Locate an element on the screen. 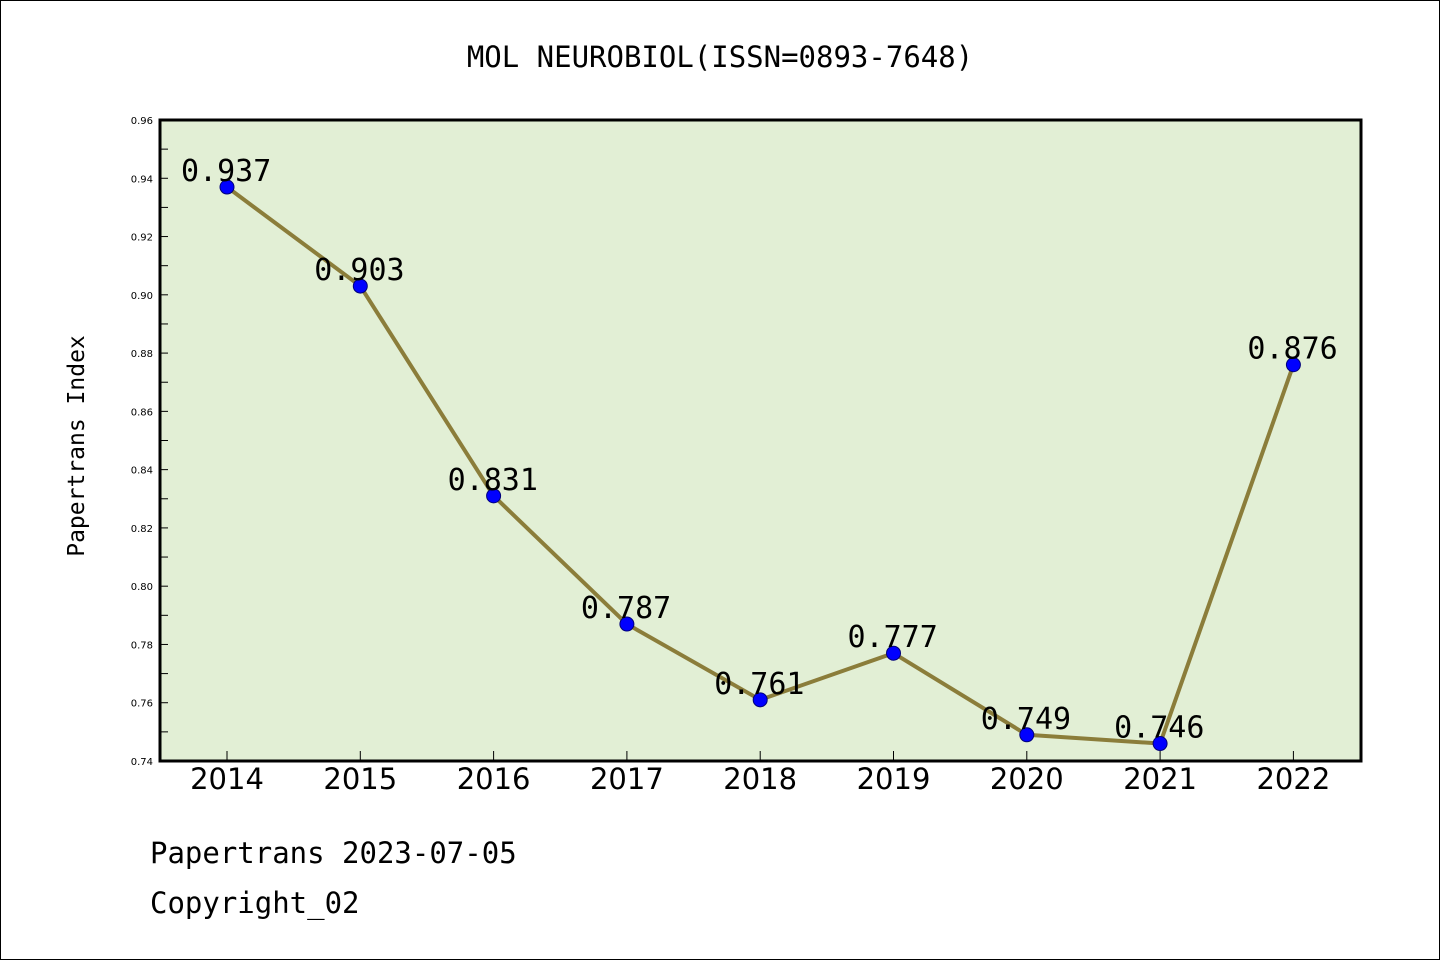 Image resolution: width=1440 pixels, height=960 pixels. y-tick-label: 0.92 is located at coordinates (142, 238).